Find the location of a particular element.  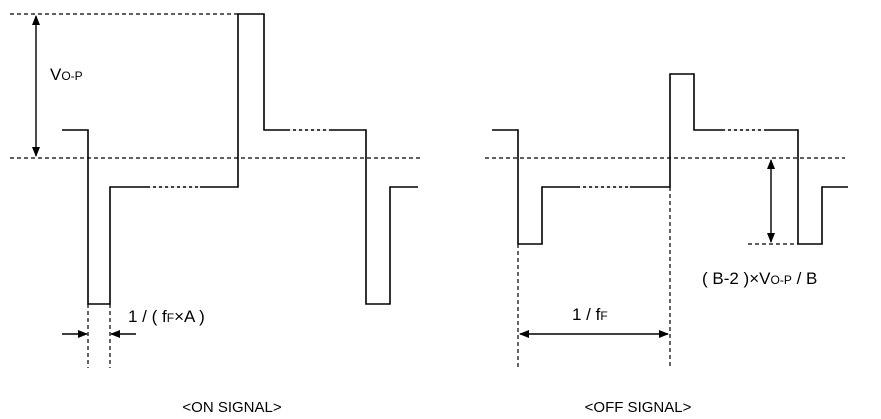

off-signal-caption: <OFF SIGNAL> is located at coordinates (638, 407).